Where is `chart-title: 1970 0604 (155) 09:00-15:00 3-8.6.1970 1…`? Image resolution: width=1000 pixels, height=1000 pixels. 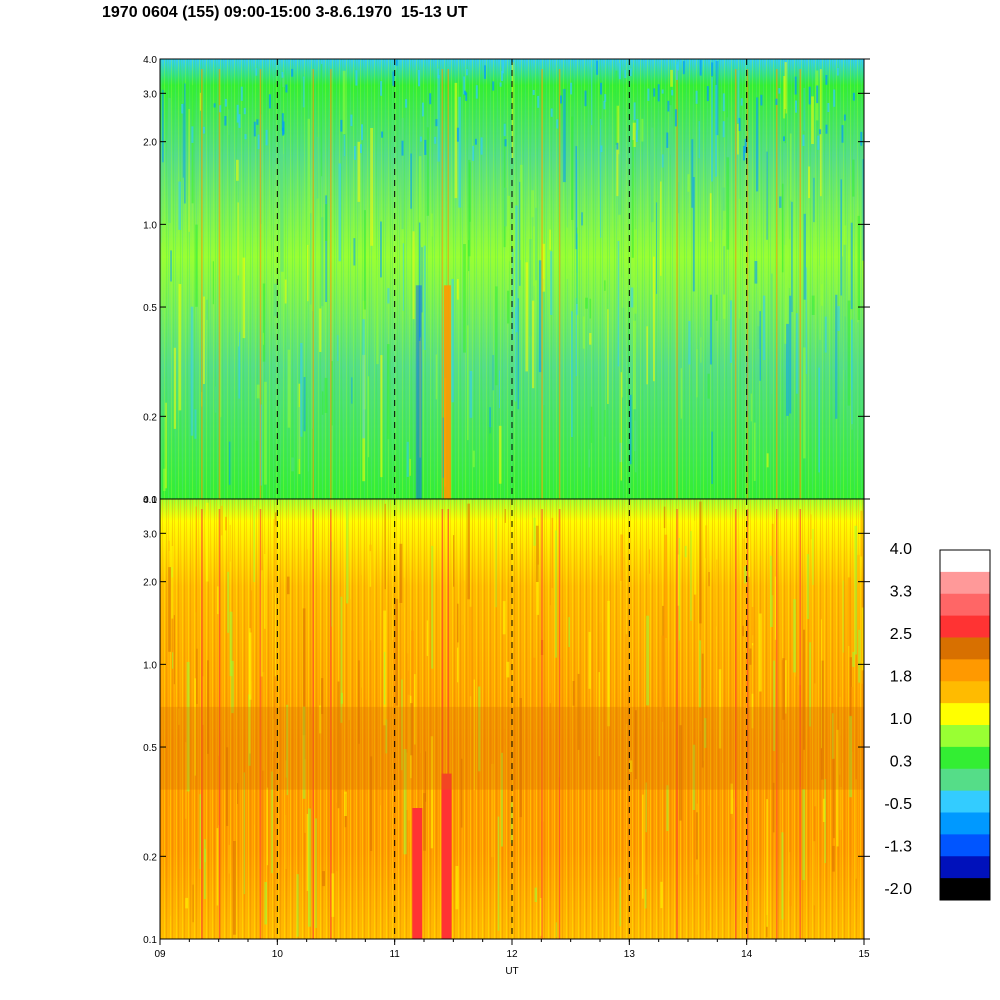 chart-title: 1970 0604 (155) 09:00-15:00 3-8.6.1970 1… is located at coordinates (285, 12).